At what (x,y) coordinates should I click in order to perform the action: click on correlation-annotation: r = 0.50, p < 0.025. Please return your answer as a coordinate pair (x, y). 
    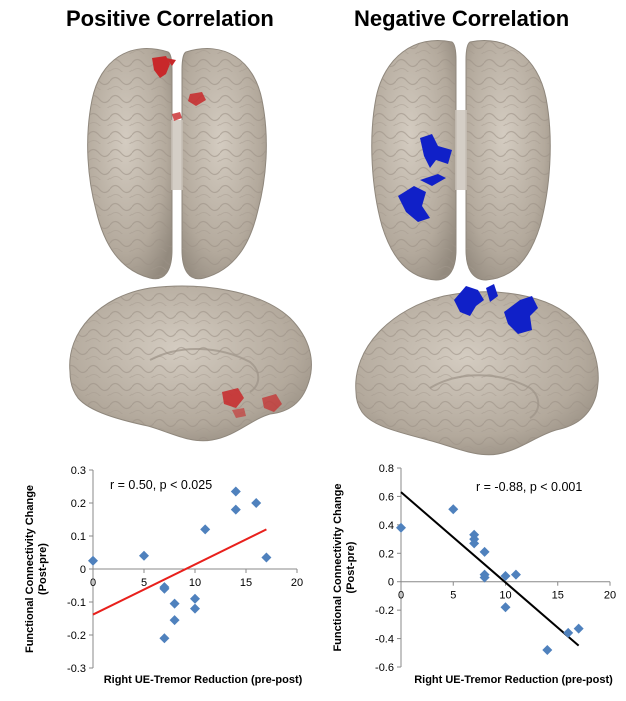
    Looking at the image, I should click on (161, 485).